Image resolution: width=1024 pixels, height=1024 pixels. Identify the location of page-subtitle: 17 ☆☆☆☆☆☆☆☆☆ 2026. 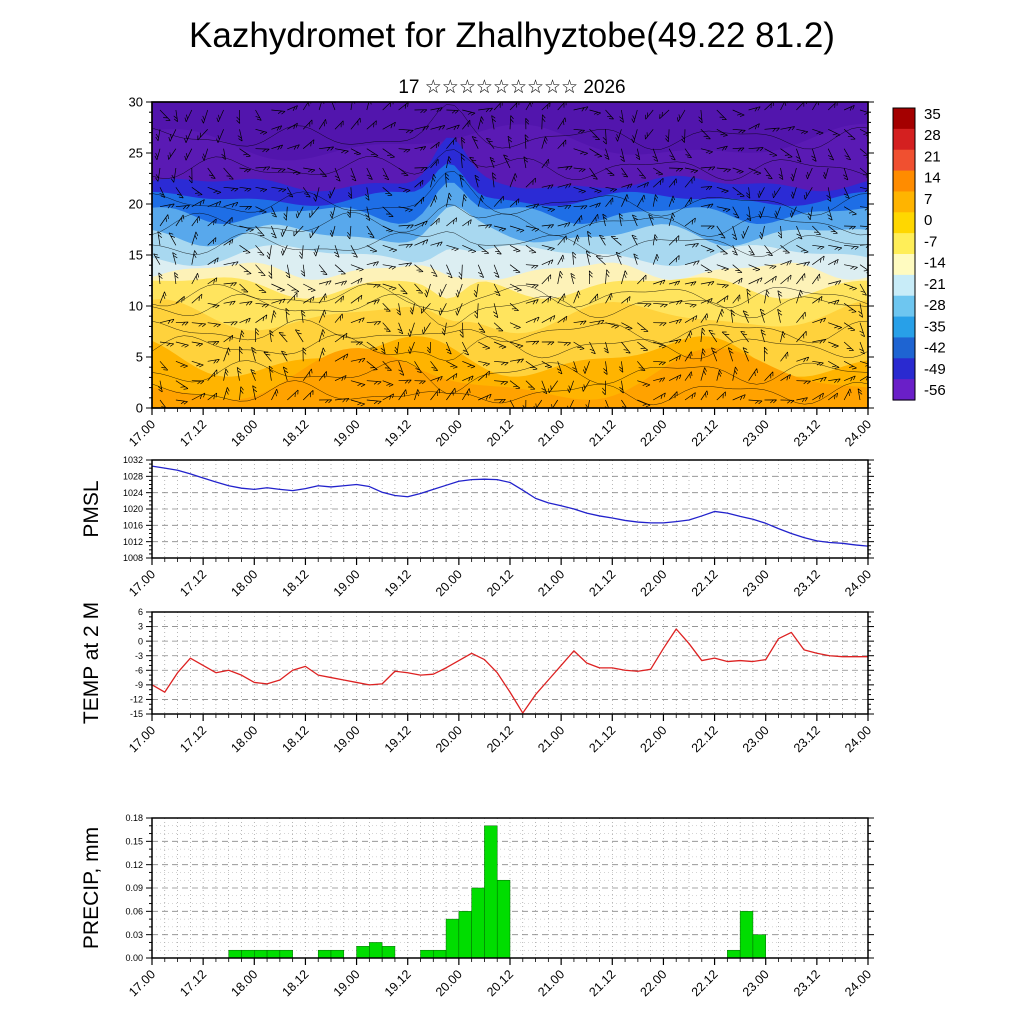
(512, 87).